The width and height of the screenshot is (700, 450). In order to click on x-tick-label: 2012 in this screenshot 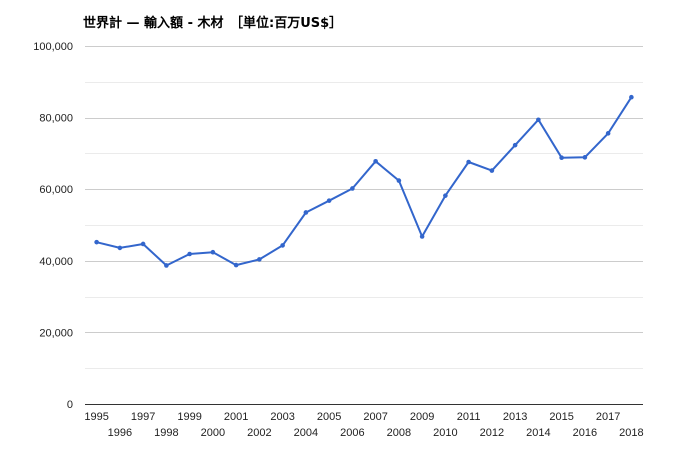, I will do `click(492, 433)`.